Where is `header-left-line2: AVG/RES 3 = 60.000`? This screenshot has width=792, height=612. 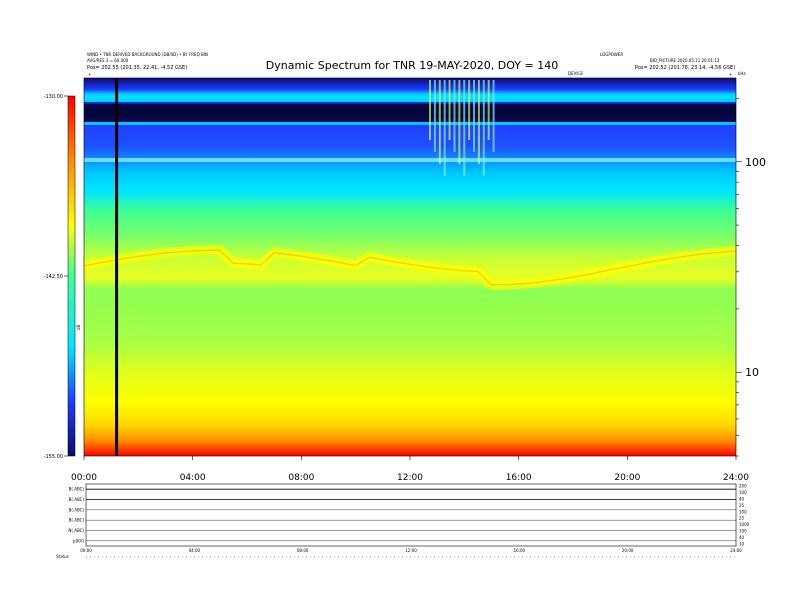
header-left-line2: AVG/RES 3 = 60.000 is located at coordinates (108, 60).